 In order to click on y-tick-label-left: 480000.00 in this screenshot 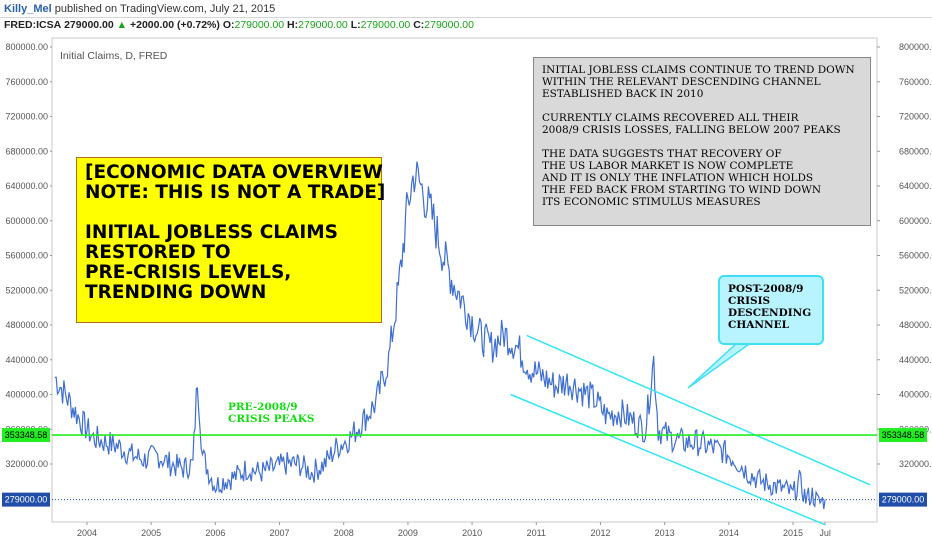, I will do `click(26, 325)`.